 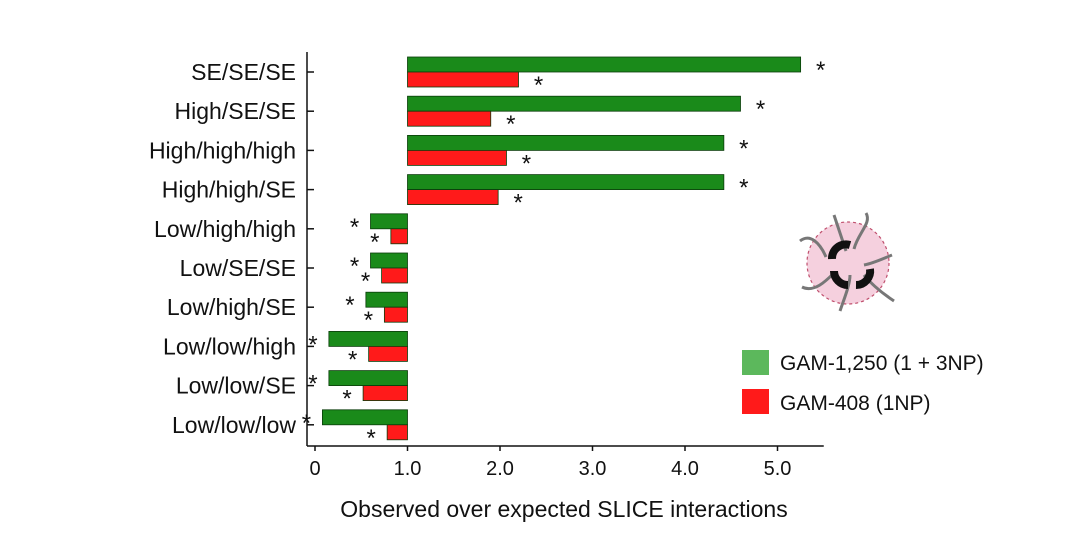 I want to click on x-tick-label-3-0: 3.0, so click(x=593, y=469).